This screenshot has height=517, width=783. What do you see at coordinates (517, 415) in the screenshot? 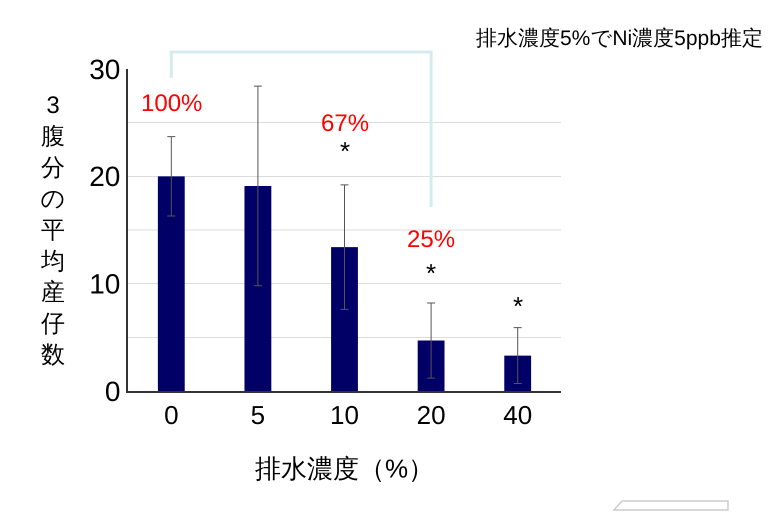
I see `x-tick-label: 40` at bounding box center [517, 415].